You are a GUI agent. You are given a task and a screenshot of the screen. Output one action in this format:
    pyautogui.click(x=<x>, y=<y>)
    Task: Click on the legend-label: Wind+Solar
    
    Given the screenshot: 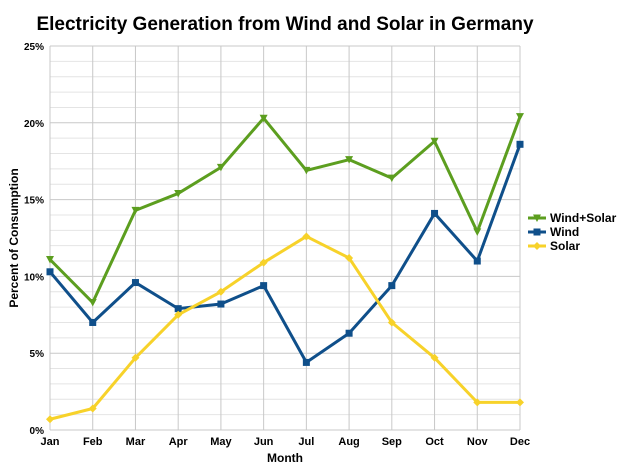 What is the action you would take?
    pyautogui.click(x=583, y=218)
    